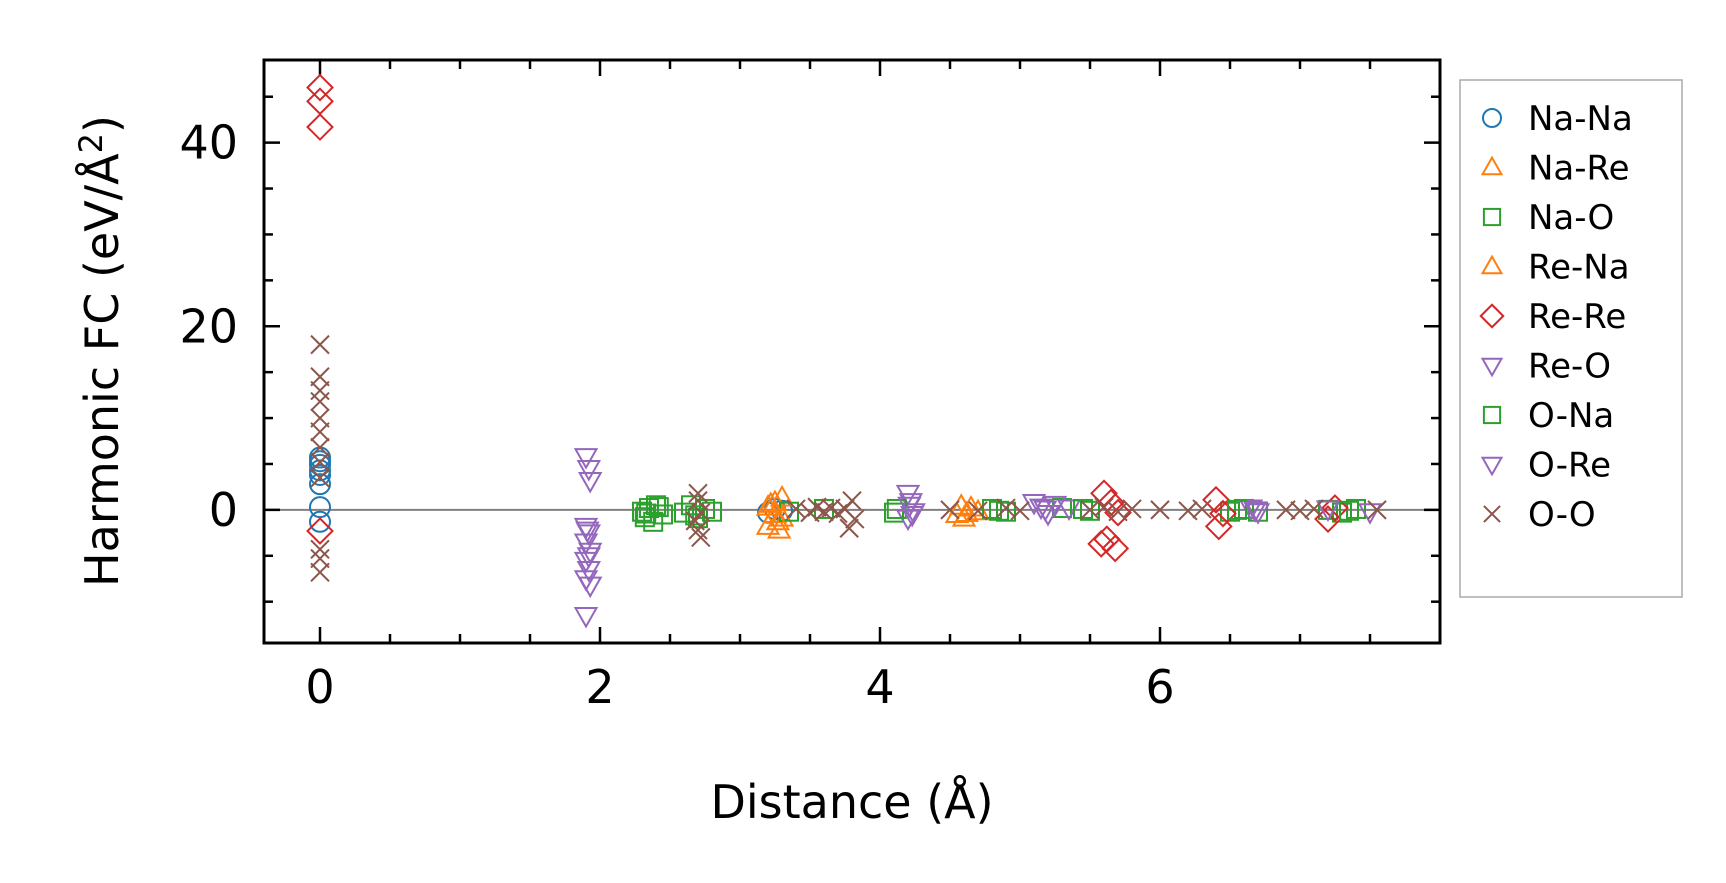 The height and width of the screenshot is (883, 1726). What do you see at coordinates (91, 143) in the screenshot?
I see `y-axis-label-superscript: 2` at bounding box center [91, 143].